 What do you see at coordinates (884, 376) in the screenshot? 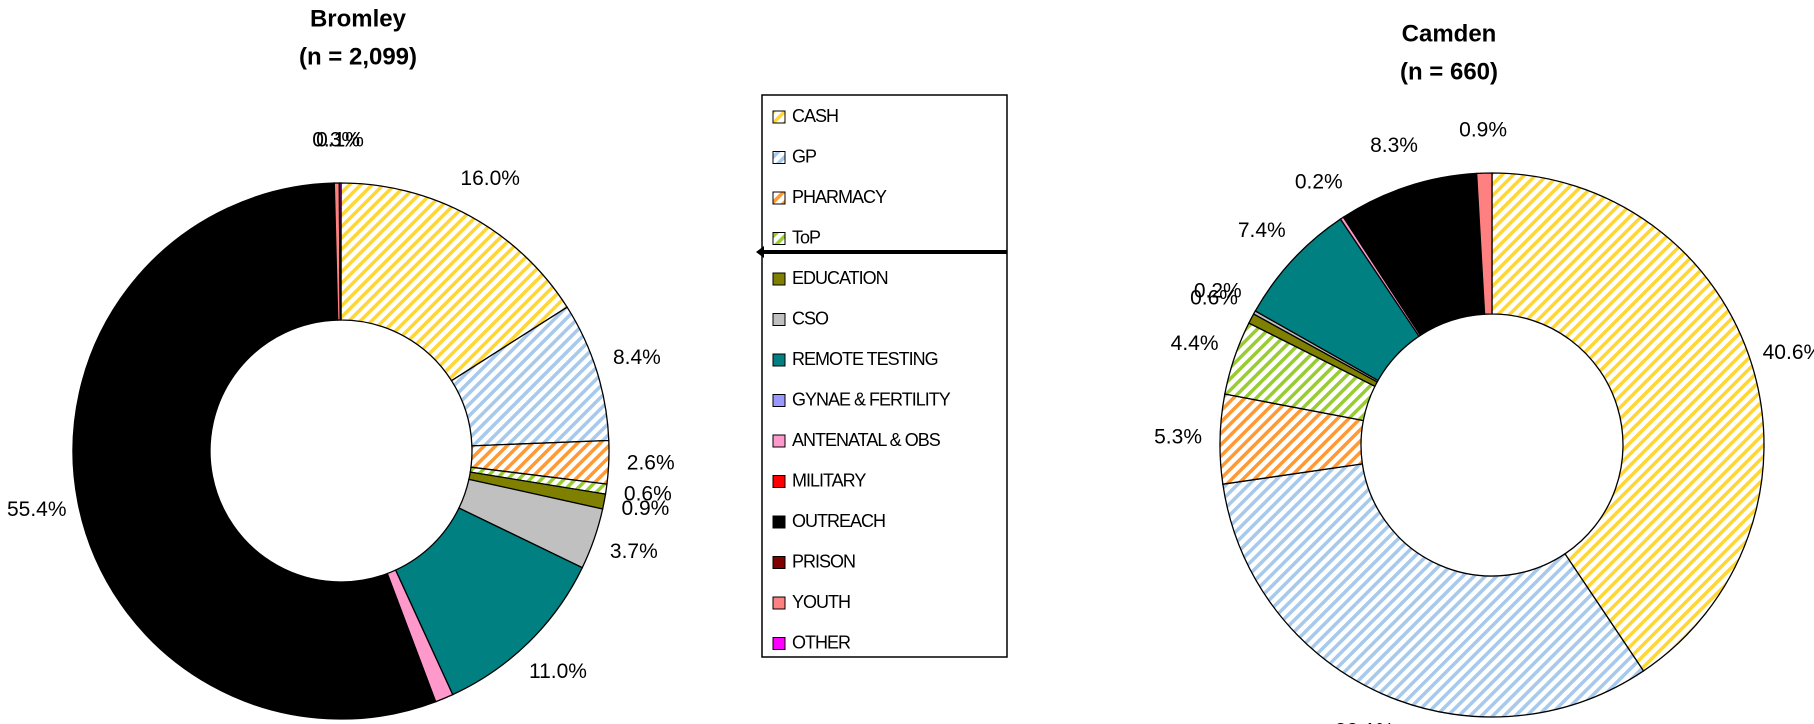
I see `legend-box` at bounding box center [884, 376].